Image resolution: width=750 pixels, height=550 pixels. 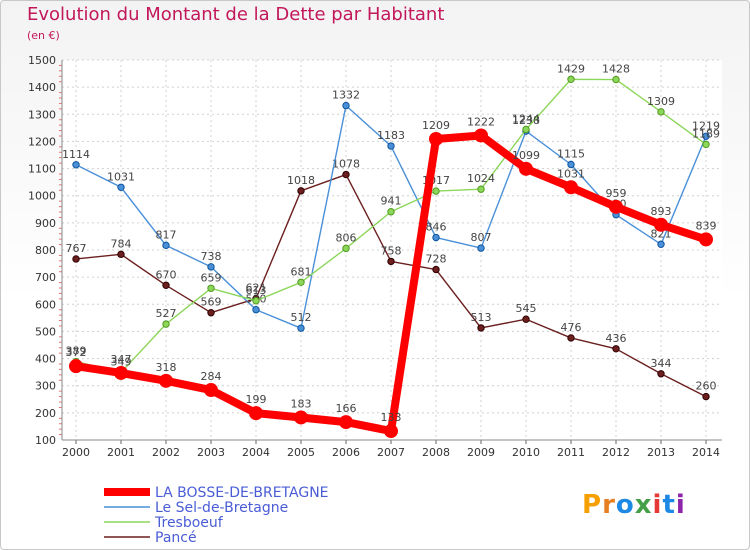 What do you see at coordinates (346, 95) in the screenshot?
I see `data-label: 1332` at bounding box center [346, 95].